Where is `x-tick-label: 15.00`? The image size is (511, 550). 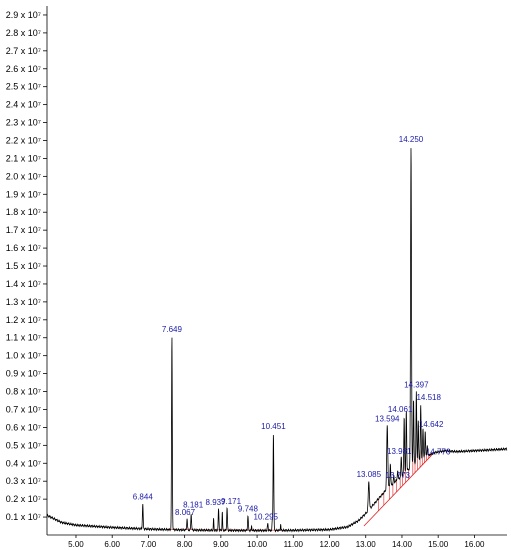
x-tick-label: 15.00 is located at coordinates (438, 544).